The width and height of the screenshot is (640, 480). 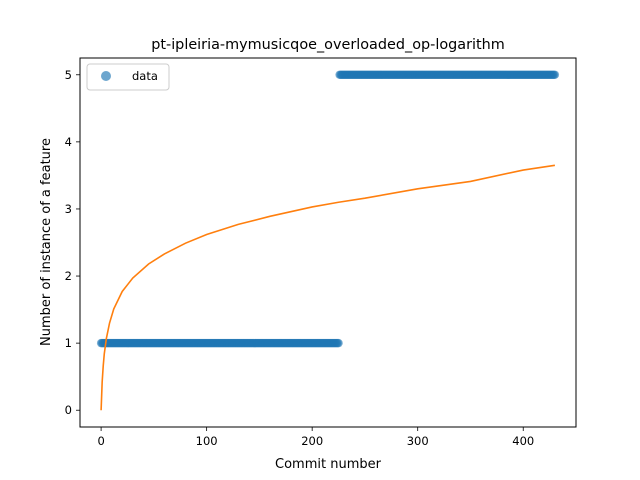 I want to click on y-tick-label: 3, so click(x=68, y=209).